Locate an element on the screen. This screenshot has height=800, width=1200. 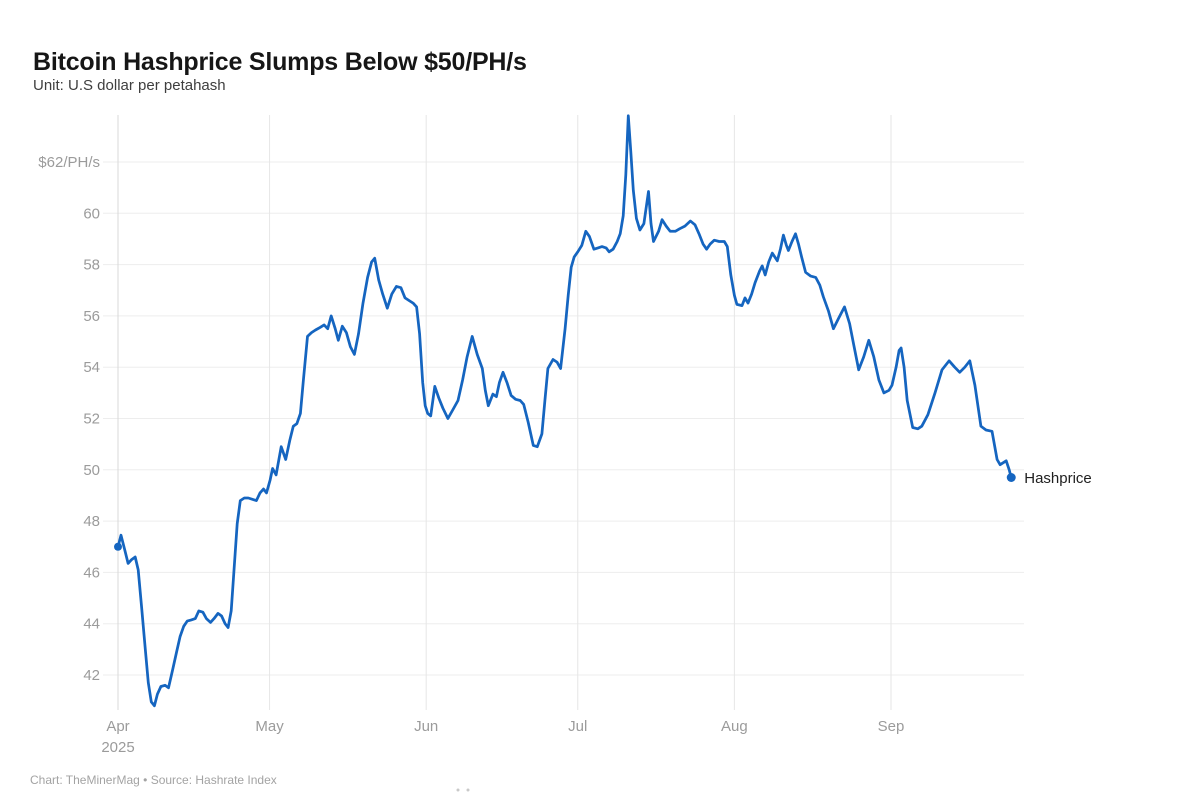
series-start-dot is located at coordinates (118, 546).